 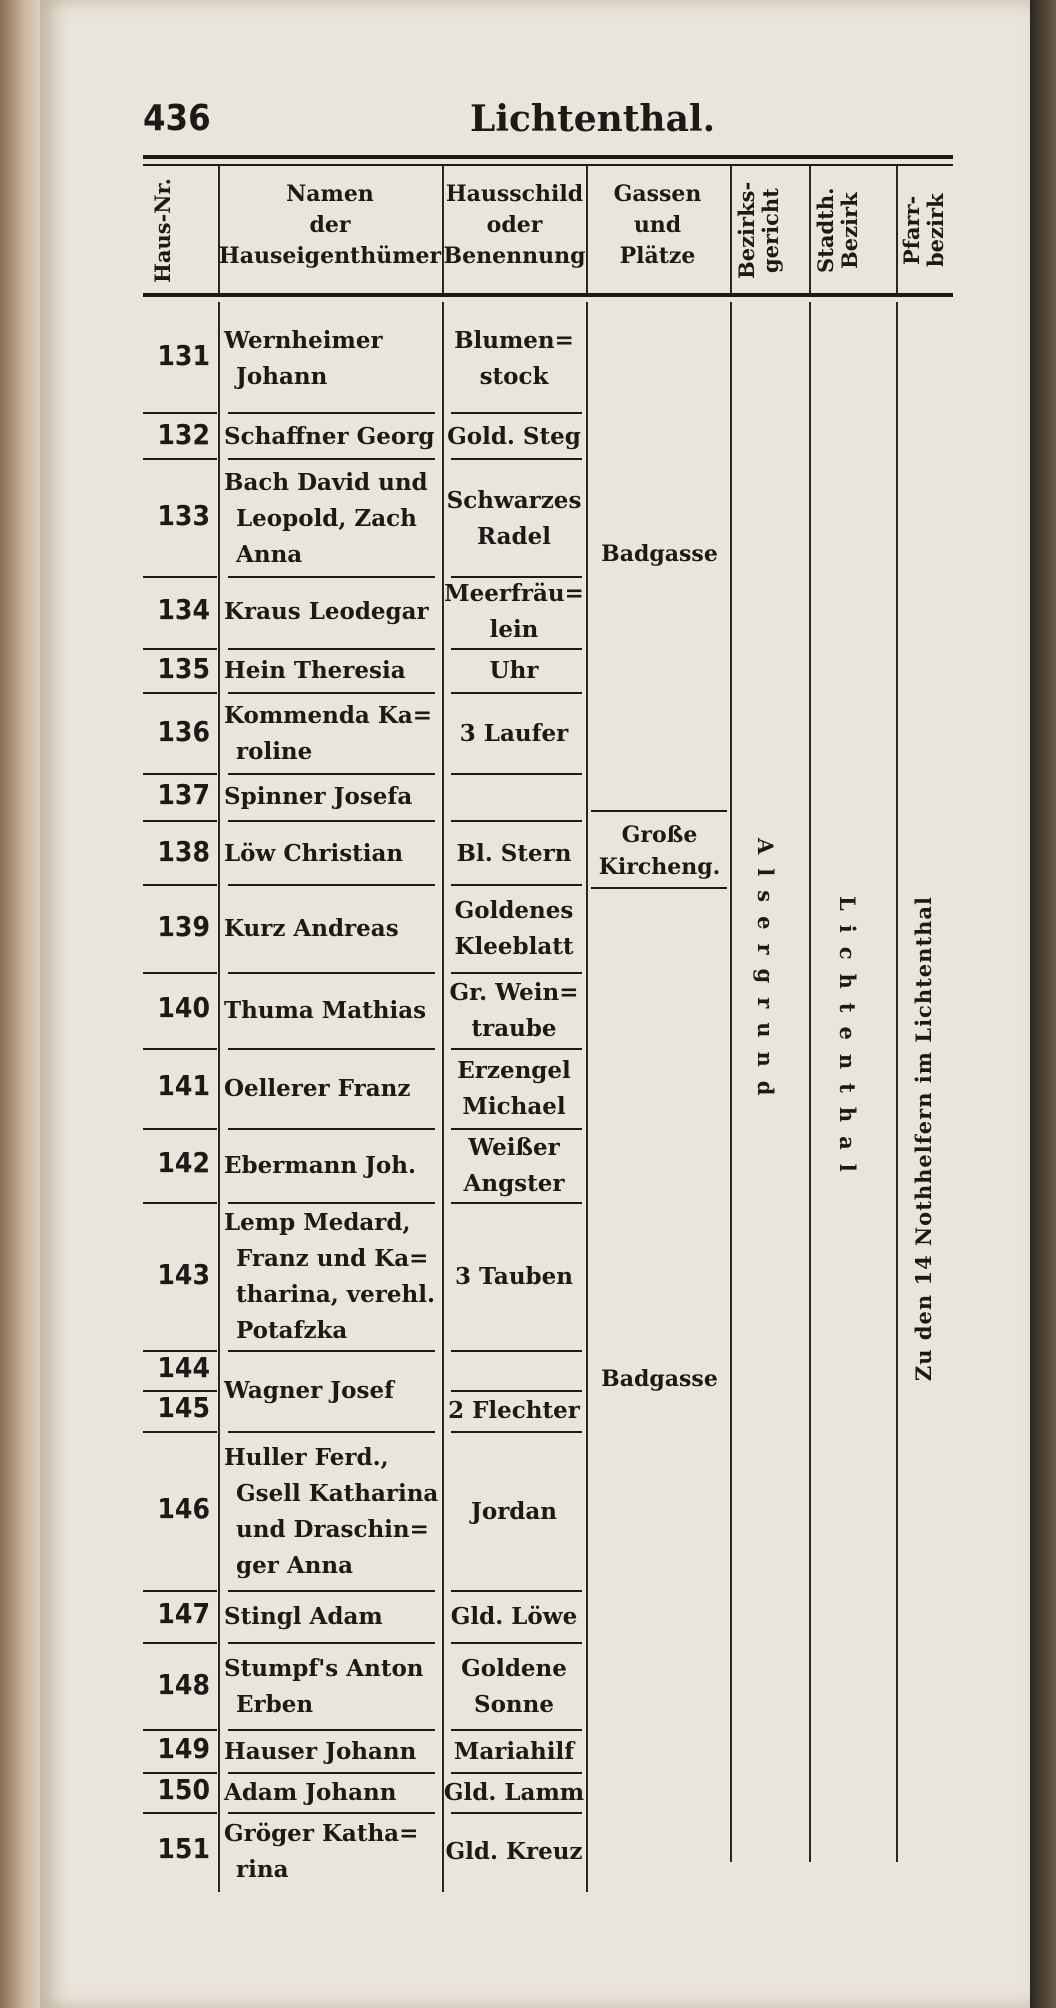 I want to click on owner-line: Ebermann Joh., so click(x=320, y=1165).